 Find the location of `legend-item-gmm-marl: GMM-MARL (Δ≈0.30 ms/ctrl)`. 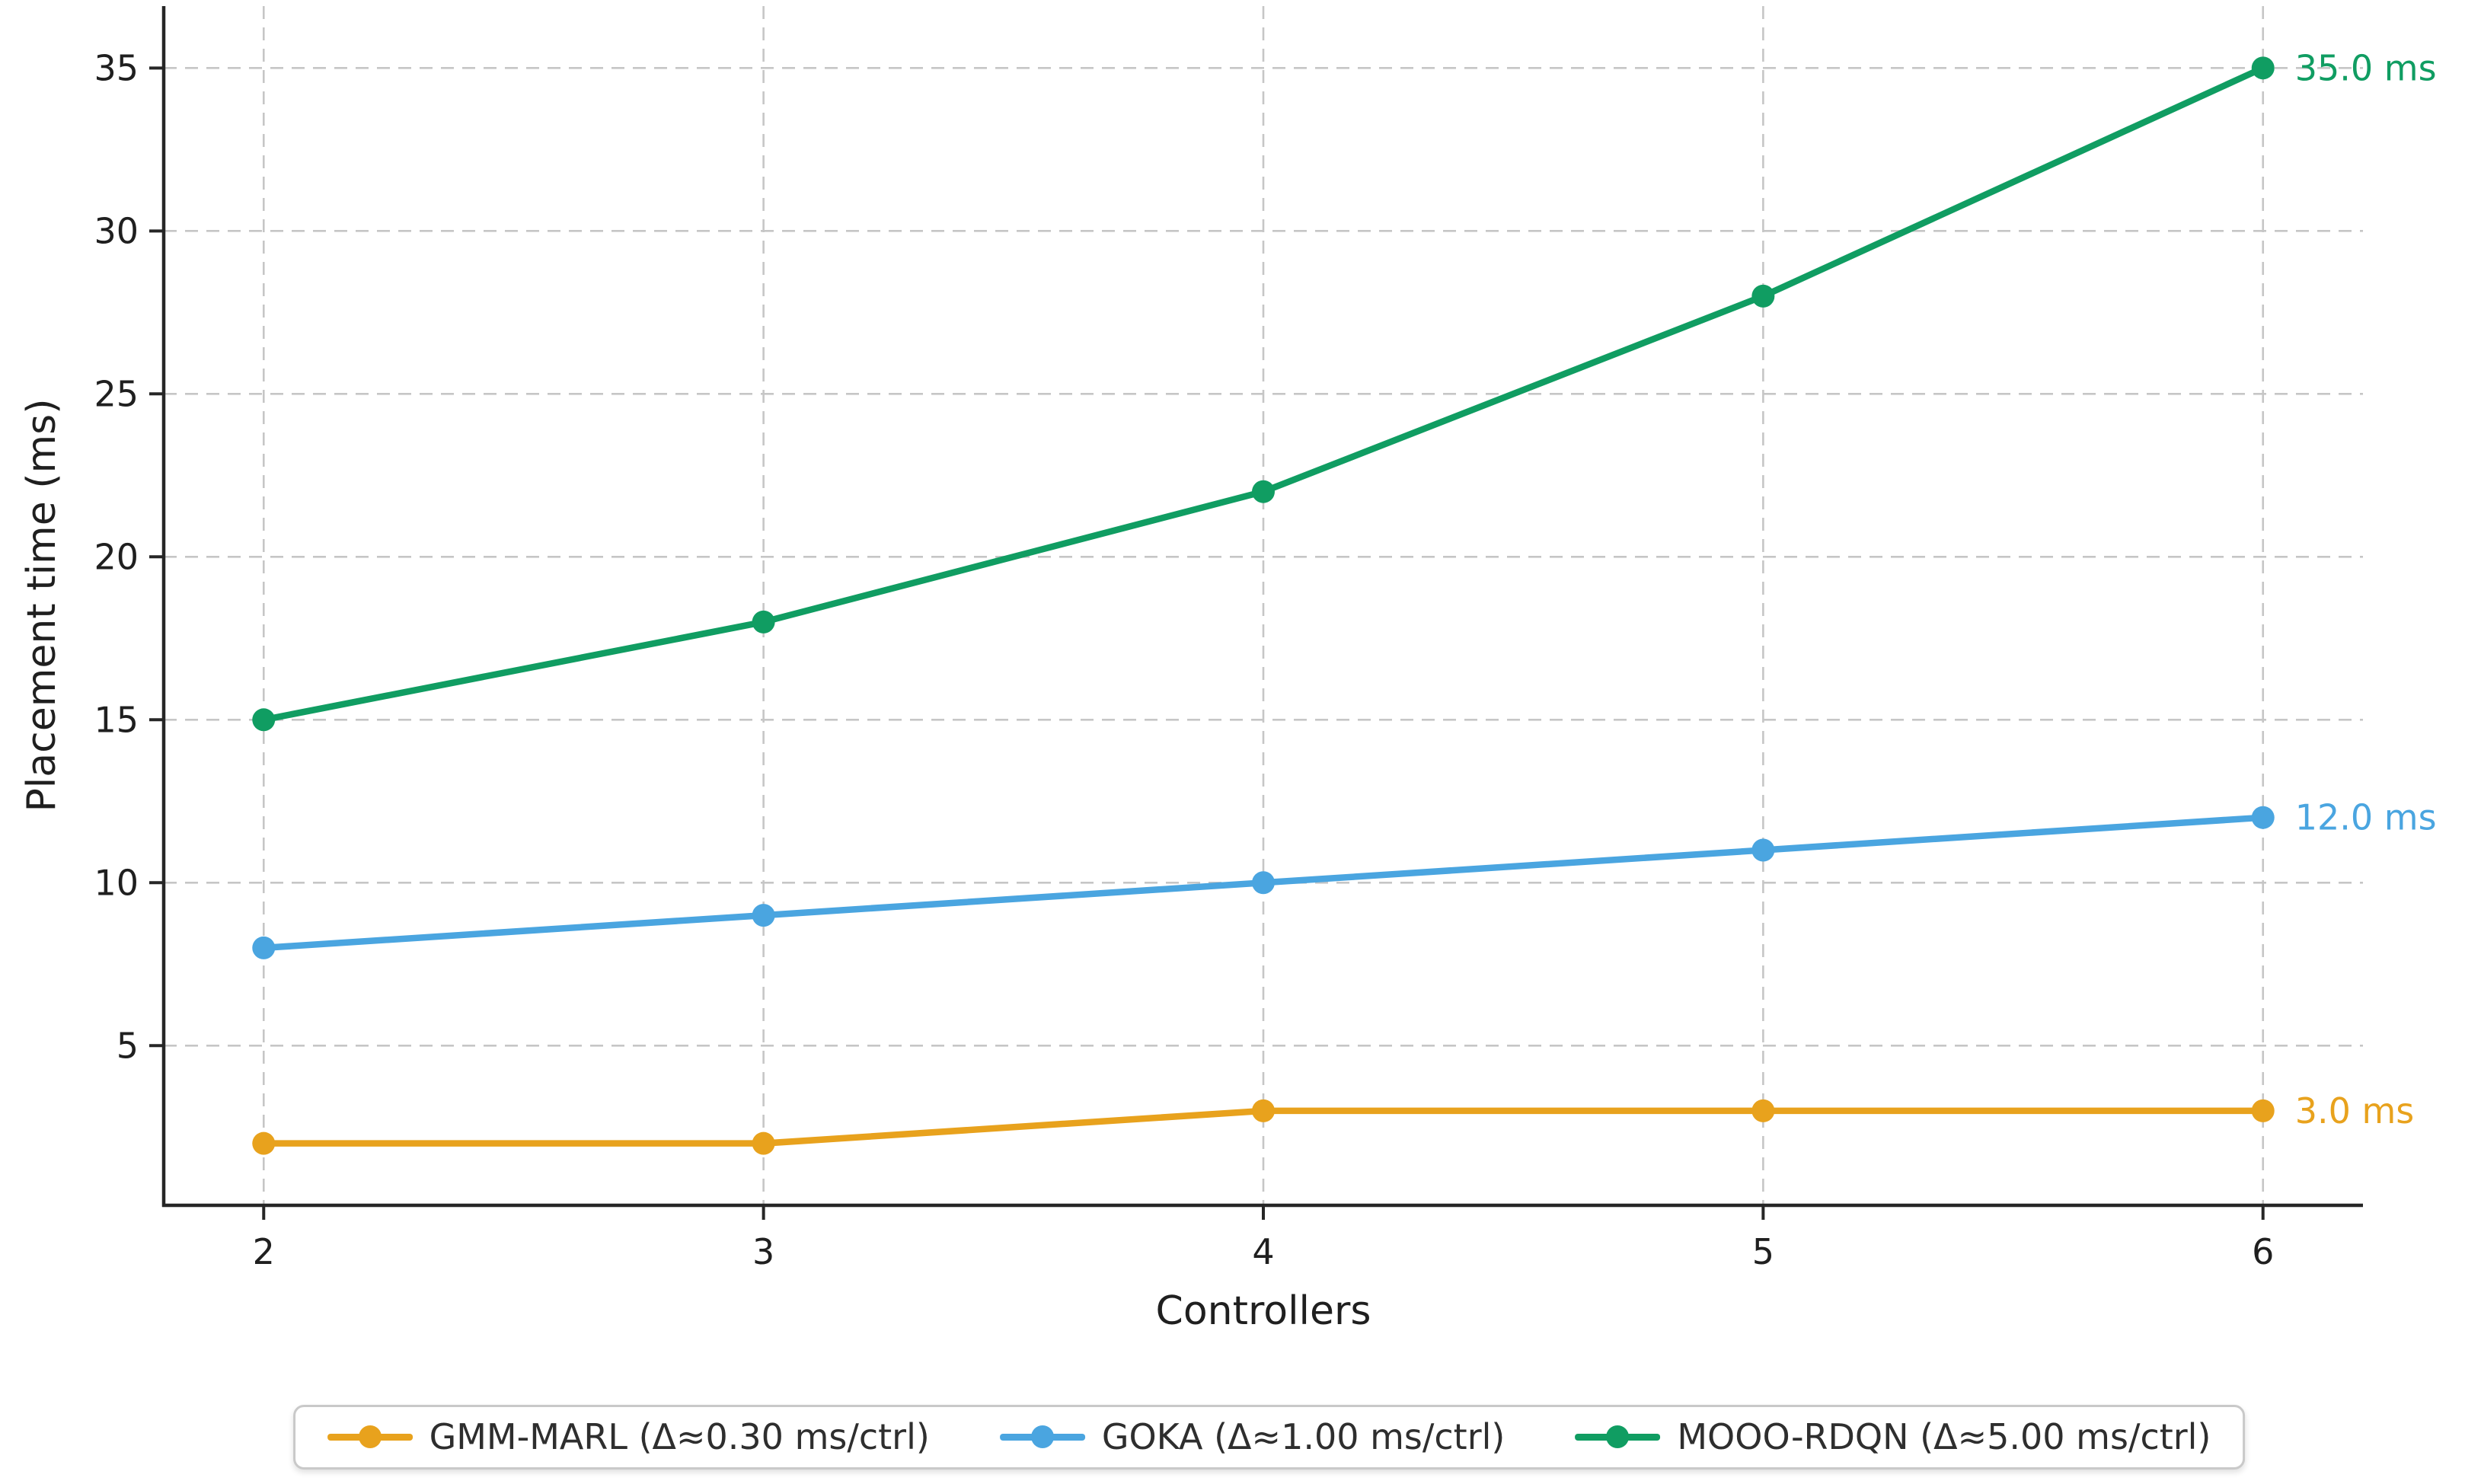

legend-item-gmm-marl: GMM-MARL (Δ≈0.30 ms/ctrl) is located at coordinates (628, 1437).